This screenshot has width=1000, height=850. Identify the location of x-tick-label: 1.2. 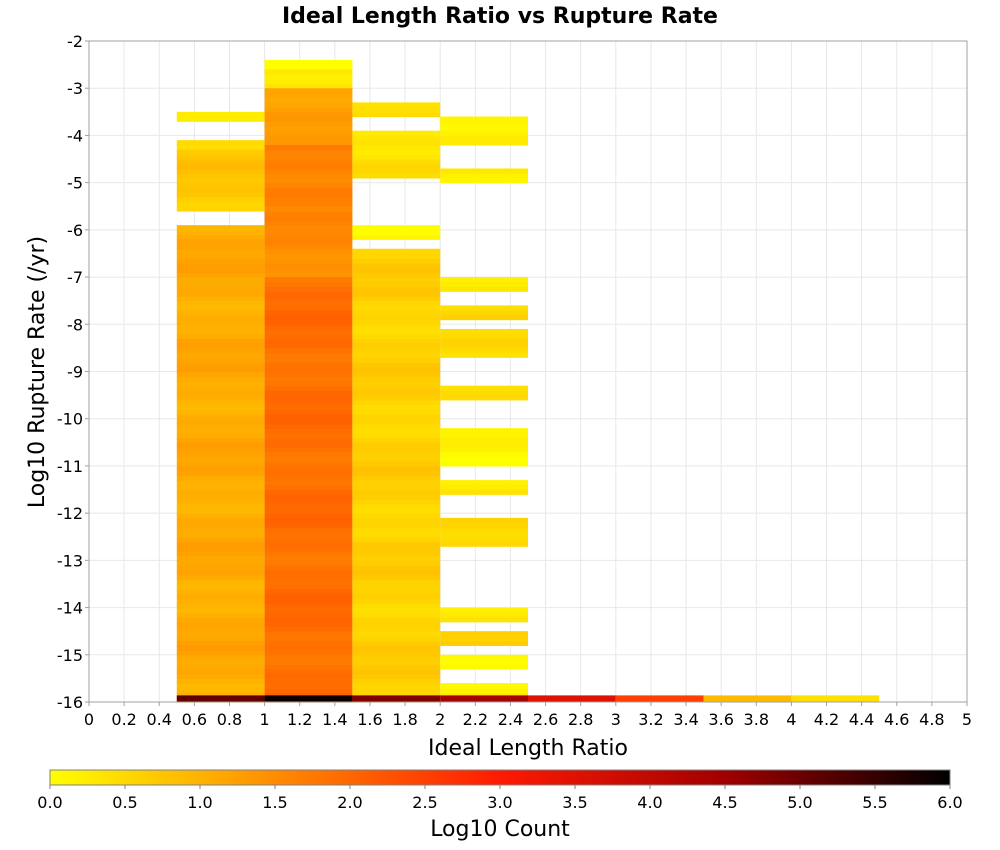
(299, 719).